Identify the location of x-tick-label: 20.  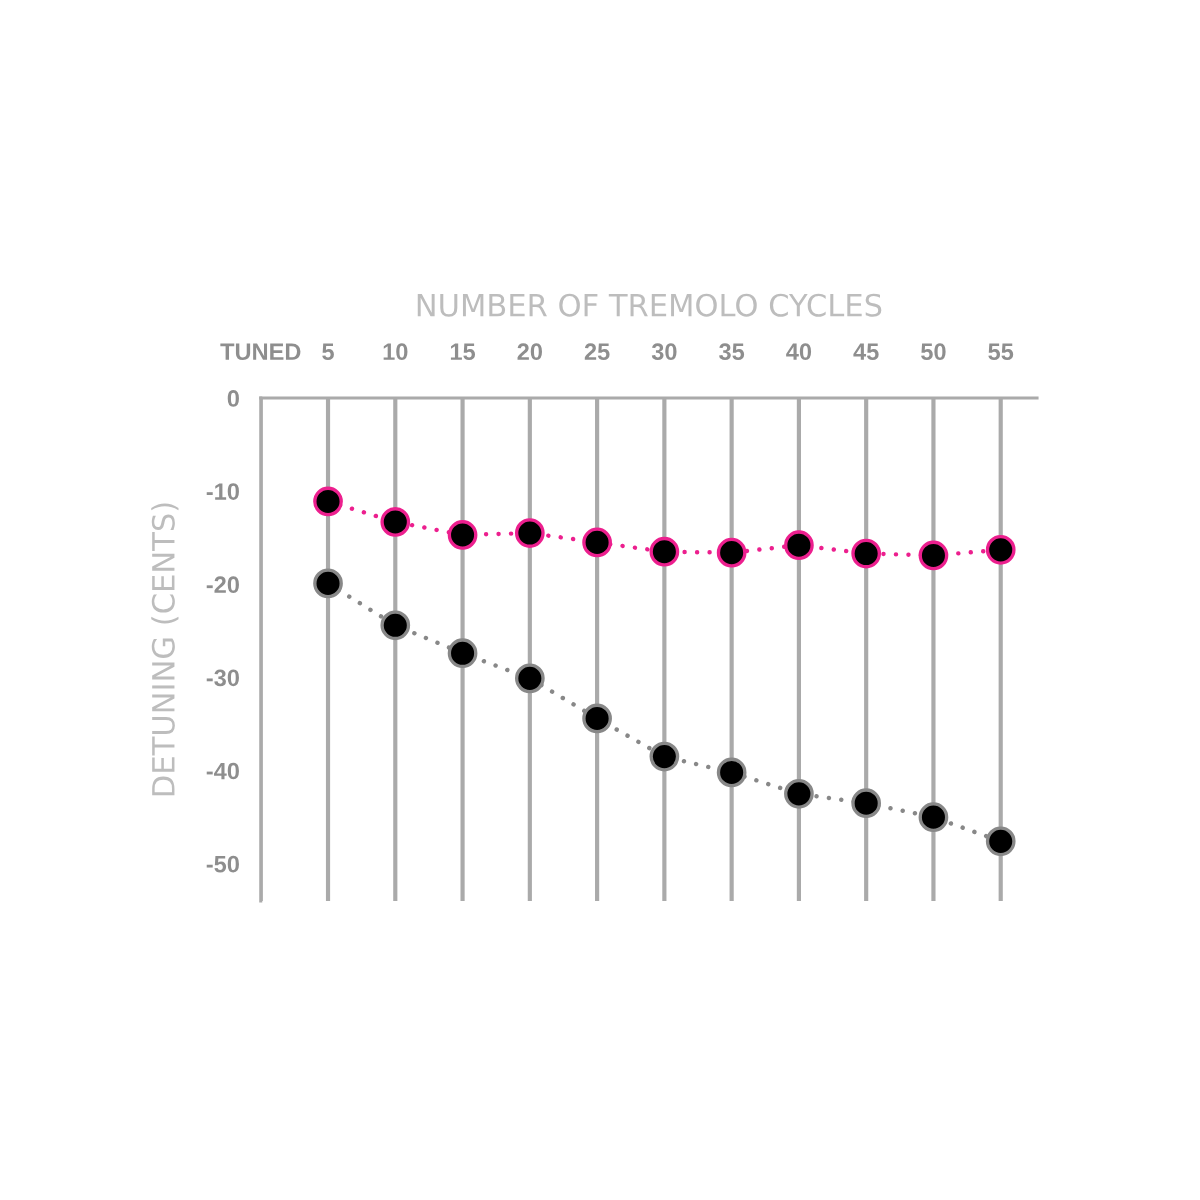
(529, 352).